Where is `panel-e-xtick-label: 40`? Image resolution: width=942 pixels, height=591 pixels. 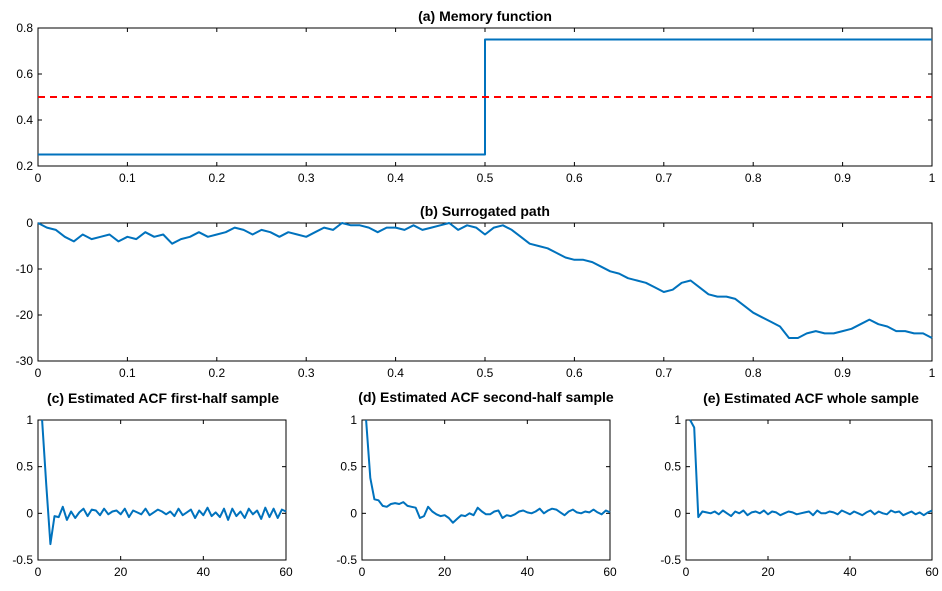
panel-e-xtick-label: 40 is located at coordinates (850, 572).